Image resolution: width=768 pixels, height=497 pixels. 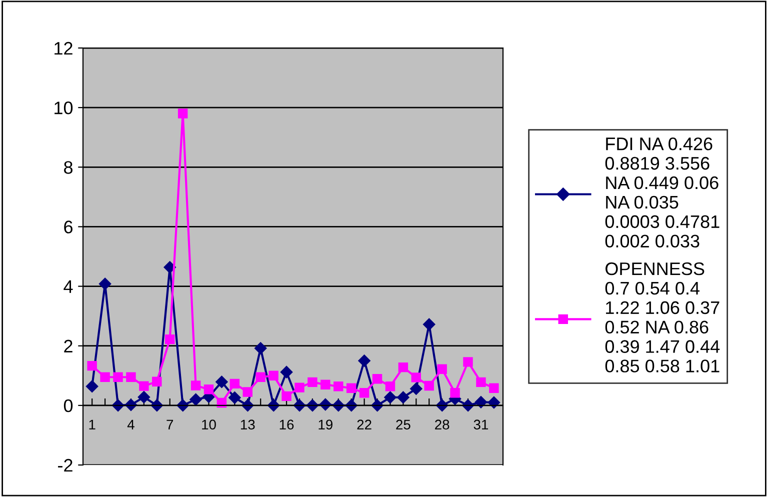 I want to click on x-tick-label: 25, so click(x=403, y=425).